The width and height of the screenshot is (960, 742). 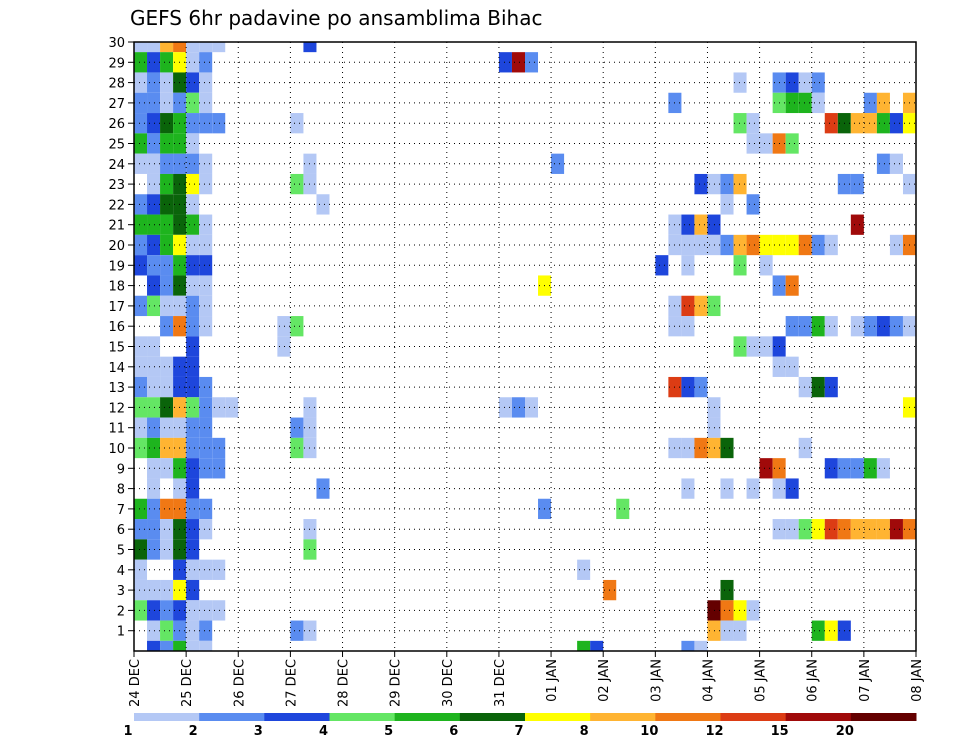 I want to click on y-tick-label: 7, so click(x=121, y=510).